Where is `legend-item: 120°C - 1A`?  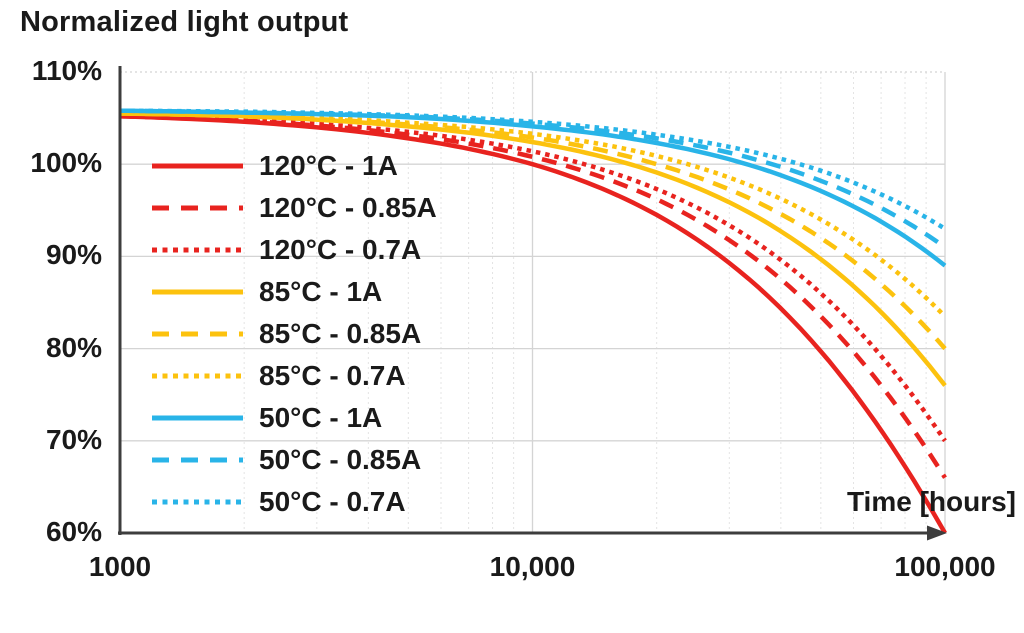 legend-item: 120°C - 1A is located at coordinates (293, 166).